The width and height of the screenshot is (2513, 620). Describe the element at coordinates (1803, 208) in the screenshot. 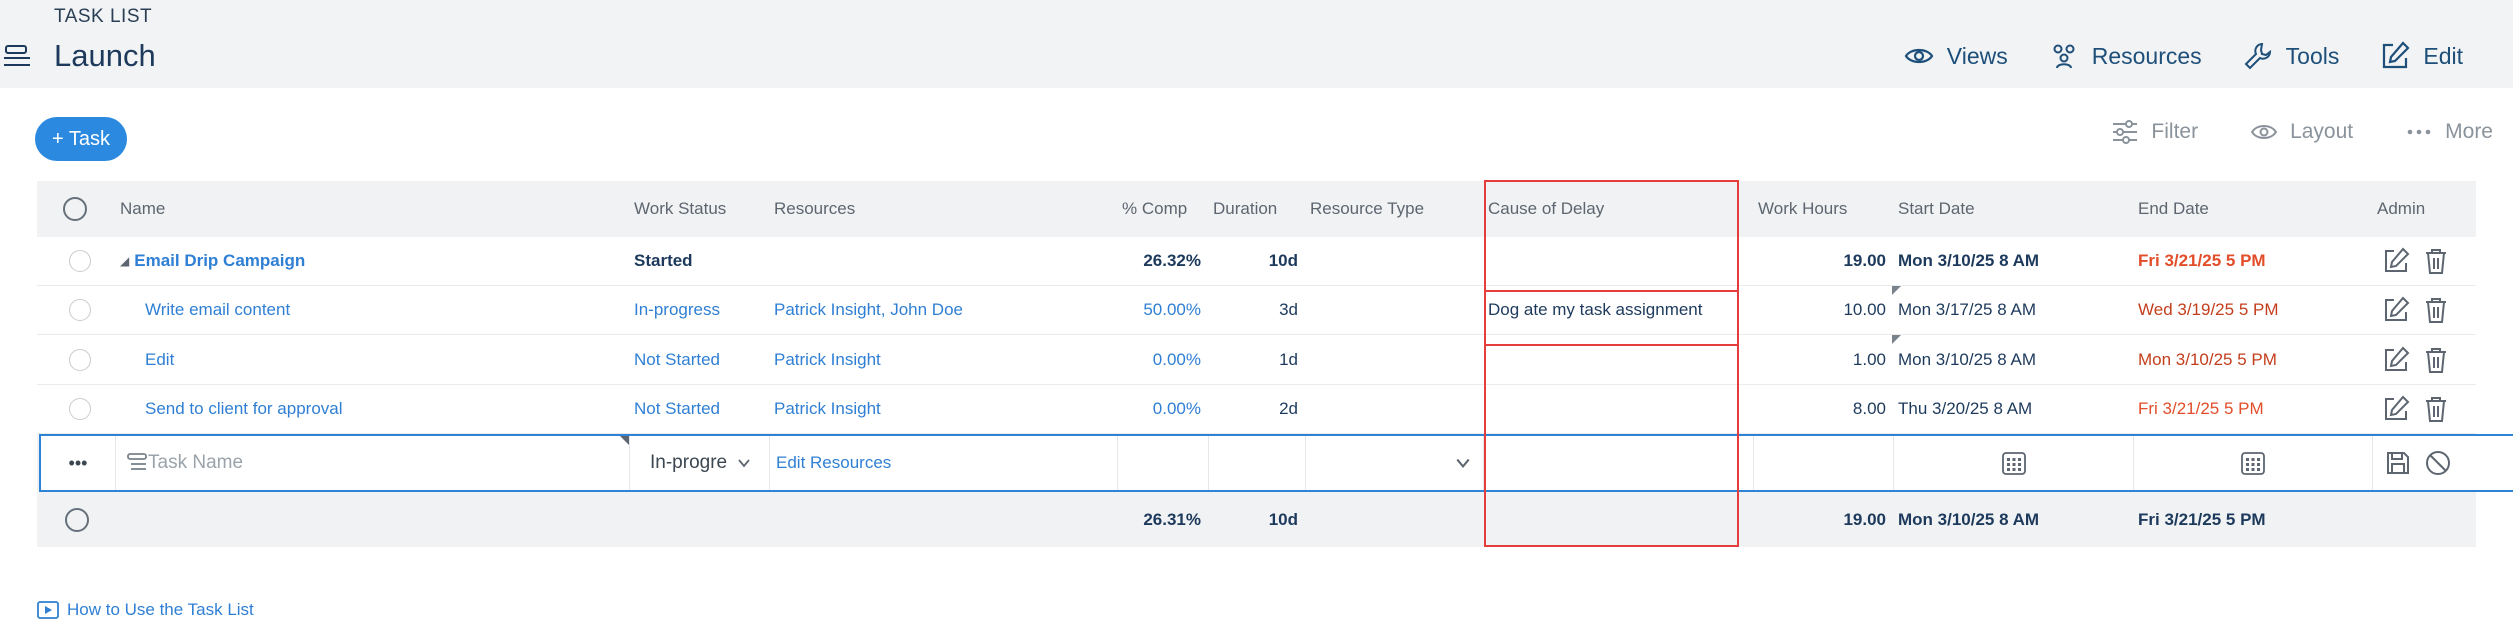

I see `col-header-work-hours: Work Hours` at that location.